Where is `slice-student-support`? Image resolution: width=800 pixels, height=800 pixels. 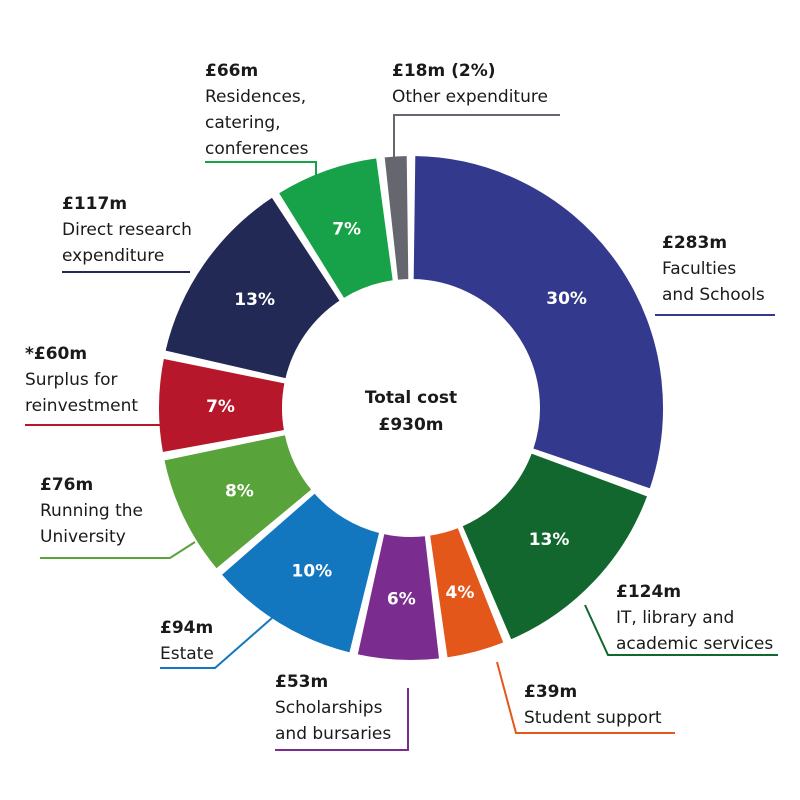 slice-student-support is located at coordinates (466, 592).